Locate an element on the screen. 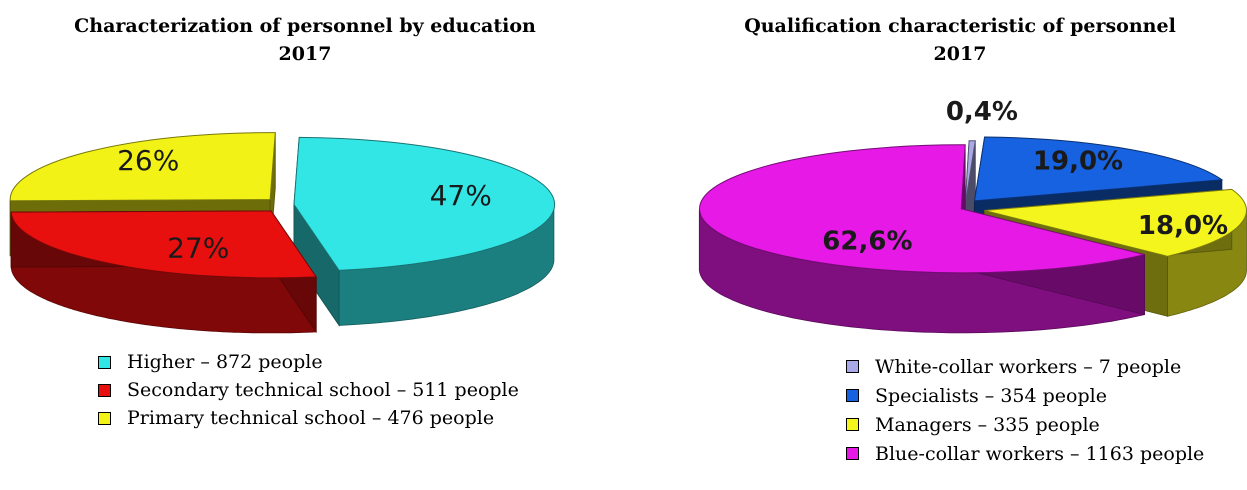 This screenshot has width=1247, height=490. chart-1-subtitle: 2017 is located at coordinates (305, 54).